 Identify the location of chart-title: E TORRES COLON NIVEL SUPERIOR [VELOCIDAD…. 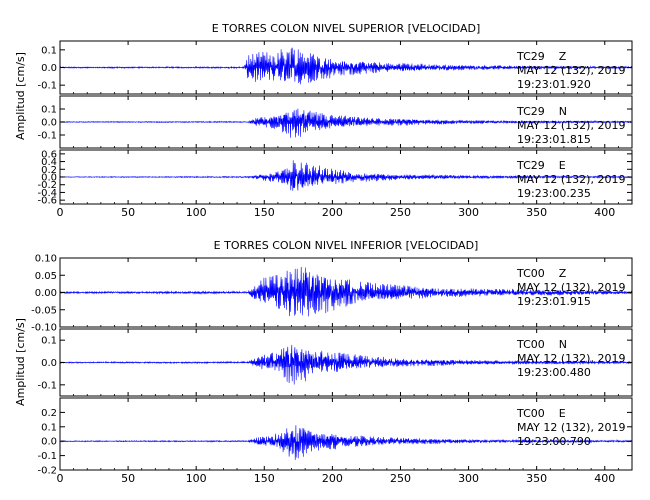
(346, 28).